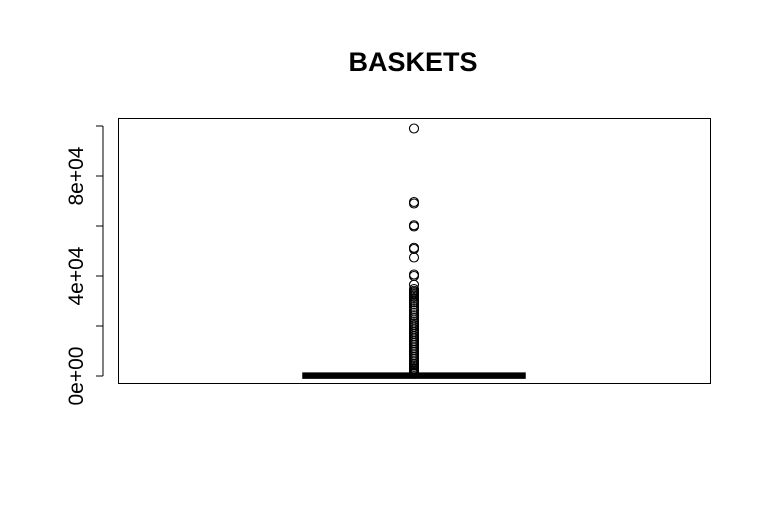 Image resolution: width=772 pixels, height=532 pixels. I want to click on y-axis-tick-labels: 0e+00 4e+04 8e+04, so click(76, 275).